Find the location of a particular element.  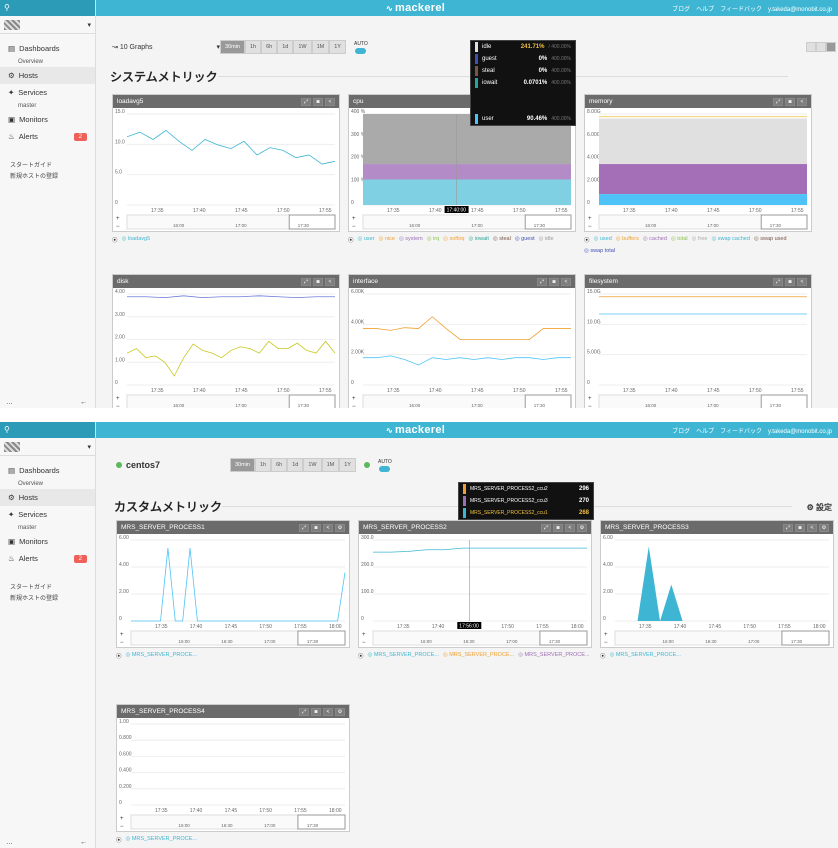

start-guide-link: スタートガイド is located at coordinates (31, 166).